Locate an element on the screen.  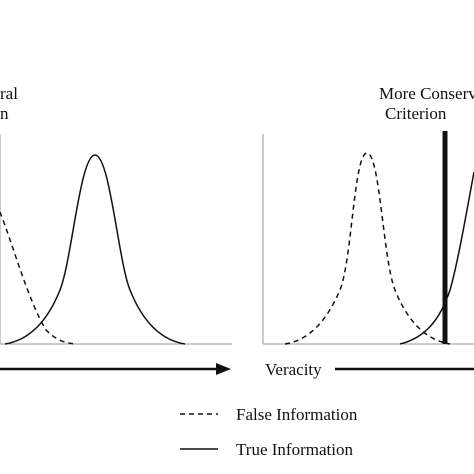
left-axis-arrowhead is located at coordinates (223, 369).